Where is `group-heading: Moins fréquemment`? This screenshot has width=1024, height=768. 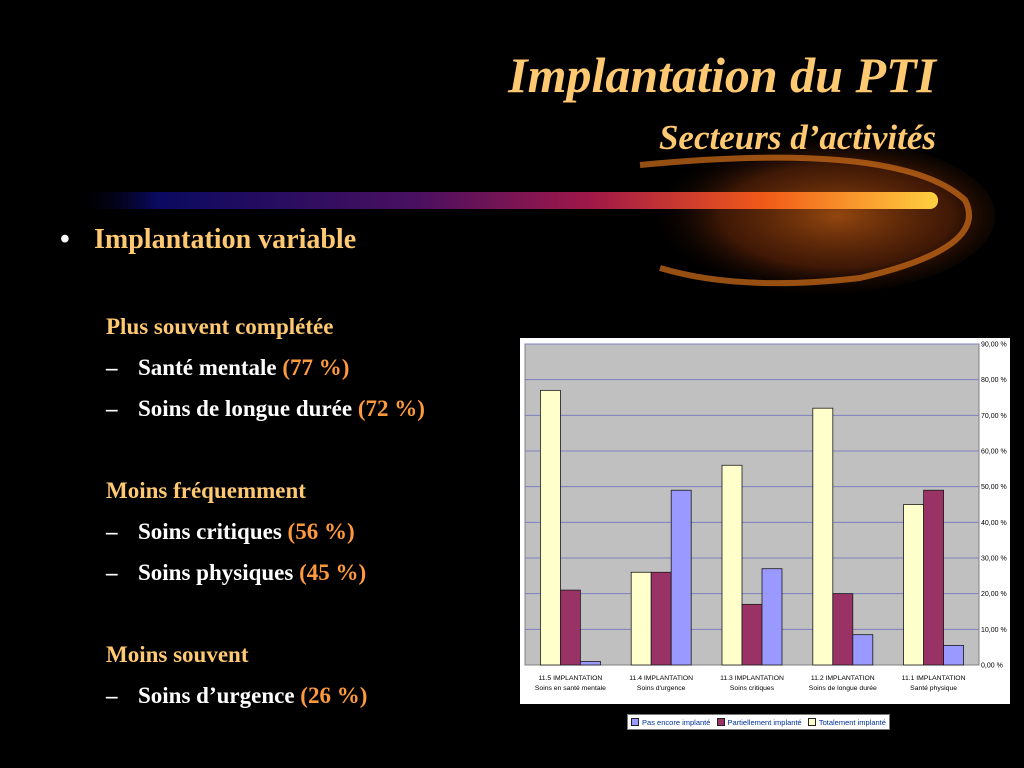
group-heading: Moins fréquemment is located at coordinates (206, 490).